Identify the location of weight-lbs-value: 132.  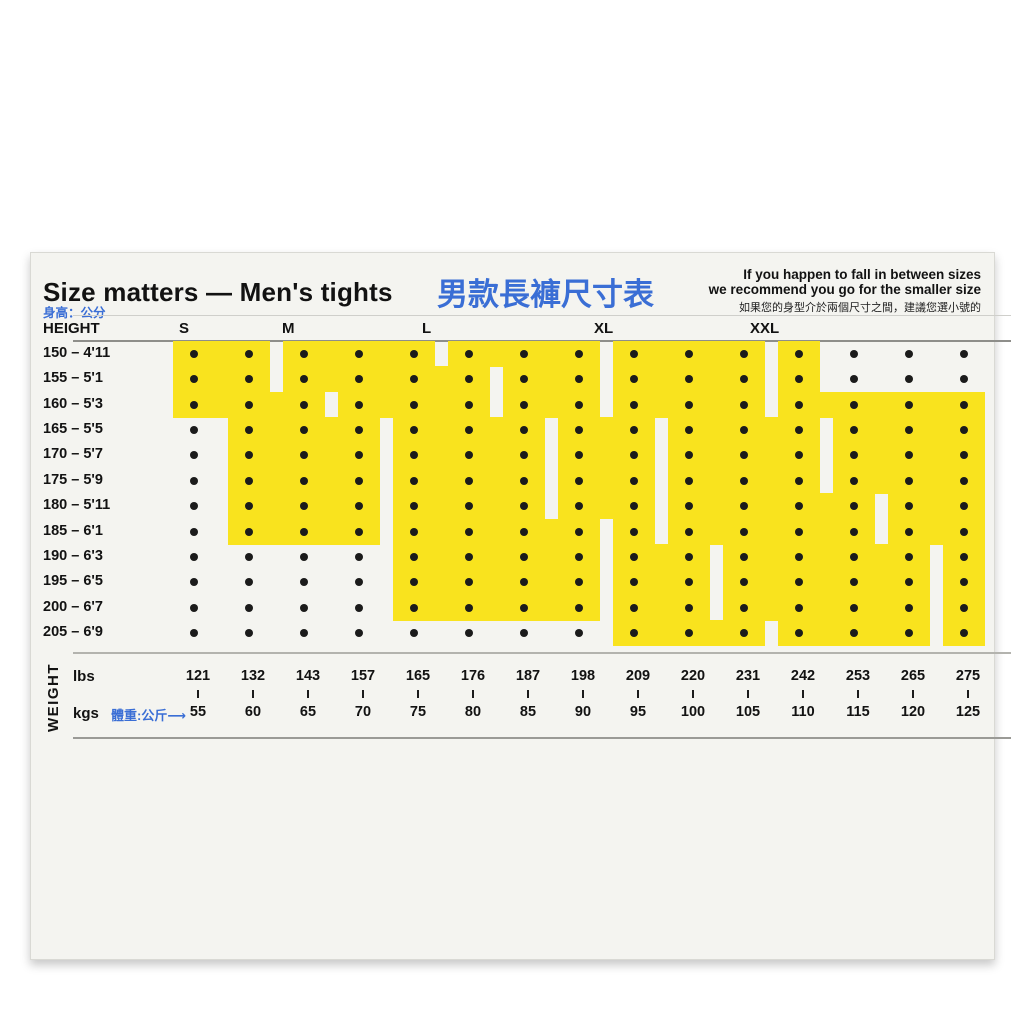
(253, 676).